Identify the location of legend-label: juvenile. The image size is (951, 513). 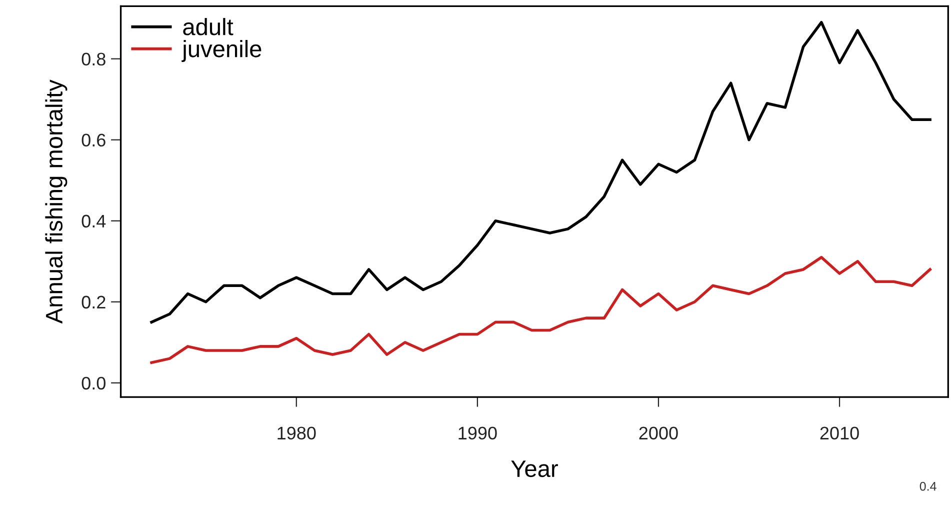
(222, 51).